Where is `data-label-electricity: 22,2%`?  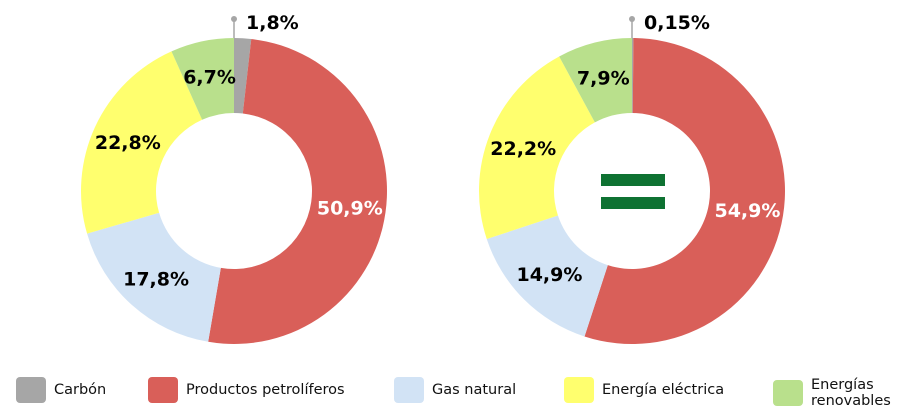
data-label-electricity: 22,2% is located at coordinates (523, 149).